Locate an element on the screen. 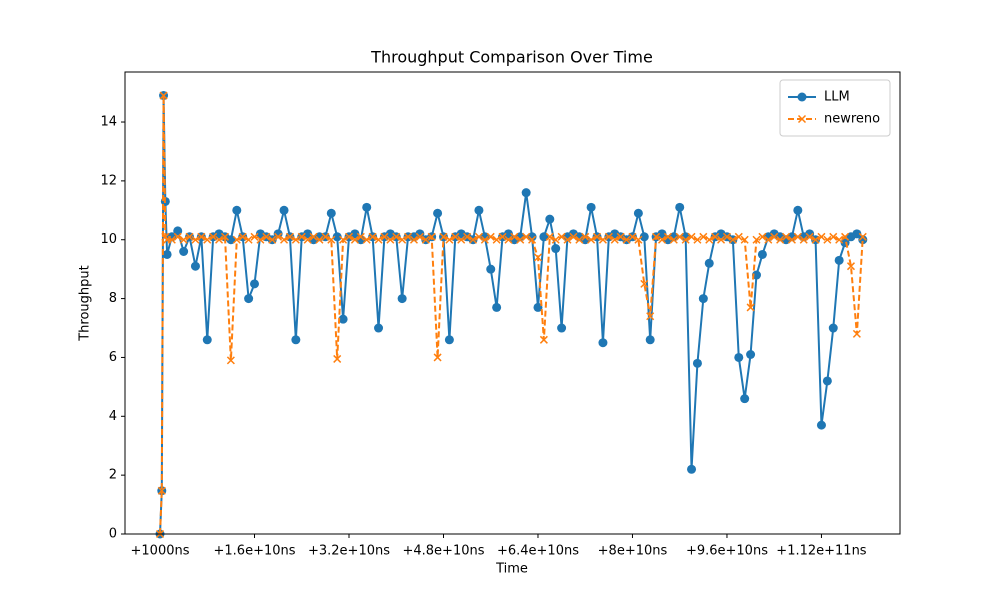 The height and width of the screenshot is (600, 1000). y-tick-label: 0 is located at coordinates (113, 534).